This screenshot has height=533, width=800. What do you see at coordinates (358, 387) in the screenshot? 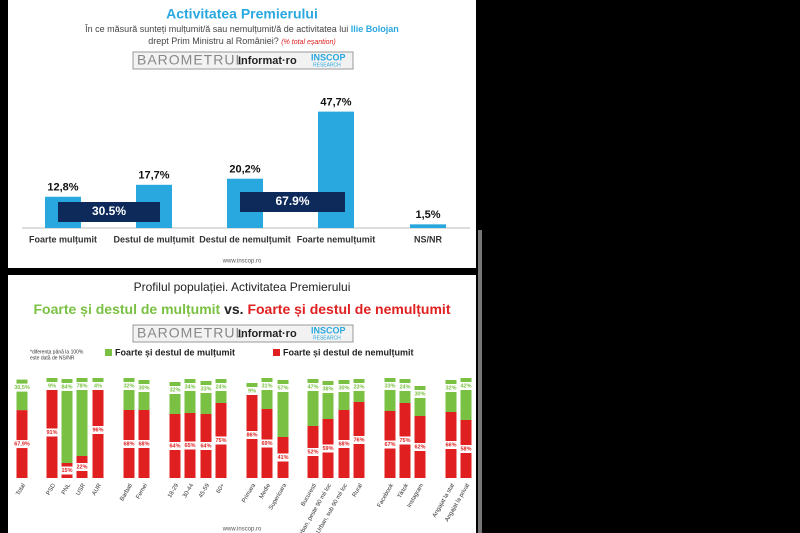
I see `value-label: 23%` at bounding box center [358, 387].